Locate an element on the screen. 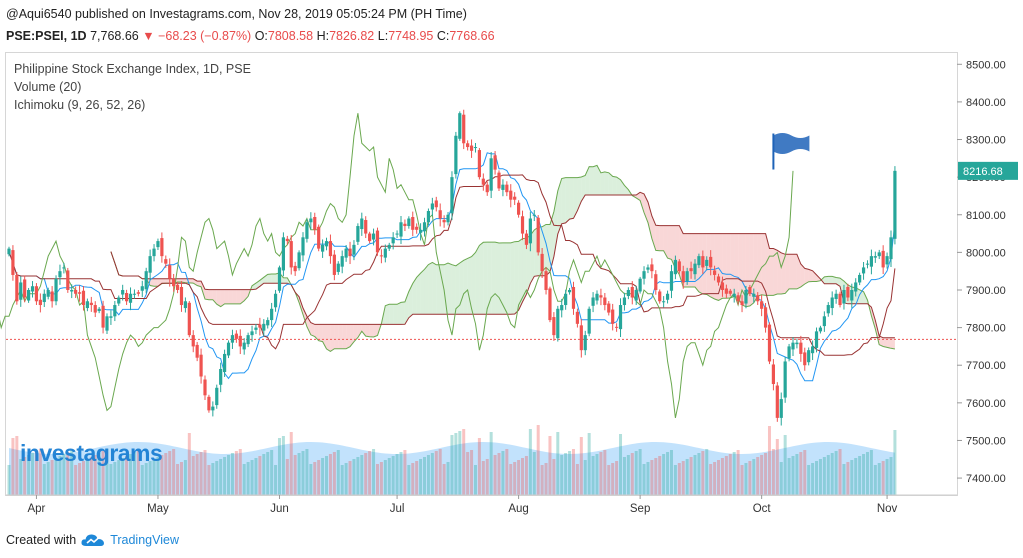 The image size is (1023, 558). volume-layer is located at coordinates (452, 460).